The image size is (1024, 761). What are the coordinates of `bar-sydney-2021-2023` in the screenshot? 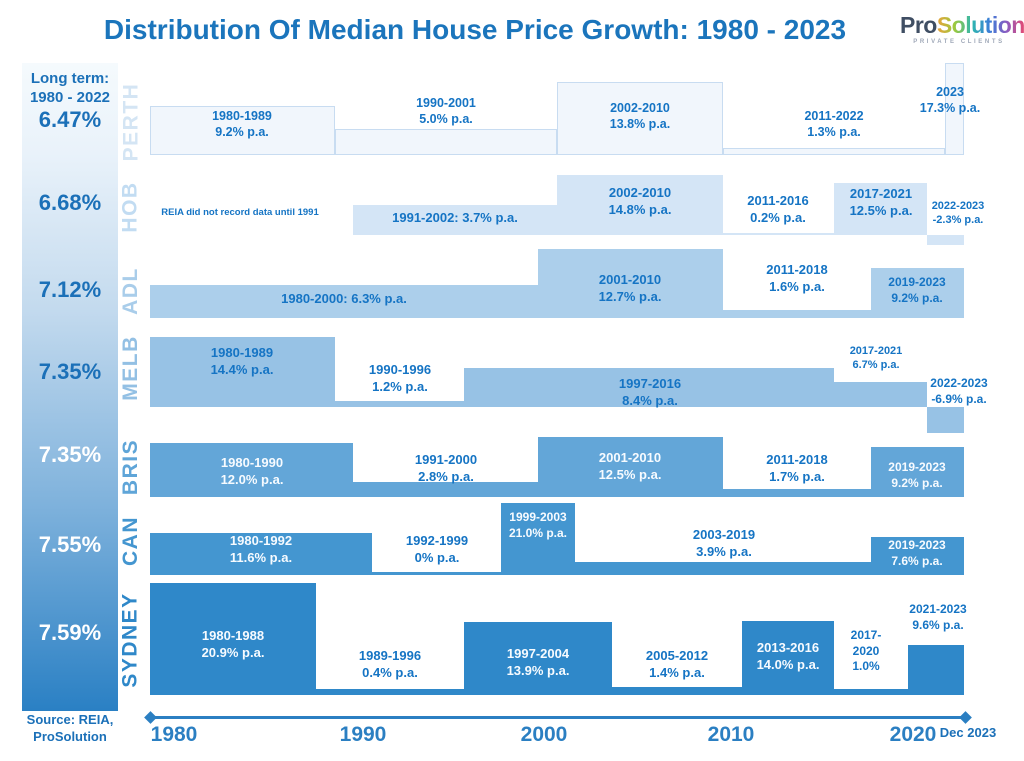 It's located at (936, 670).